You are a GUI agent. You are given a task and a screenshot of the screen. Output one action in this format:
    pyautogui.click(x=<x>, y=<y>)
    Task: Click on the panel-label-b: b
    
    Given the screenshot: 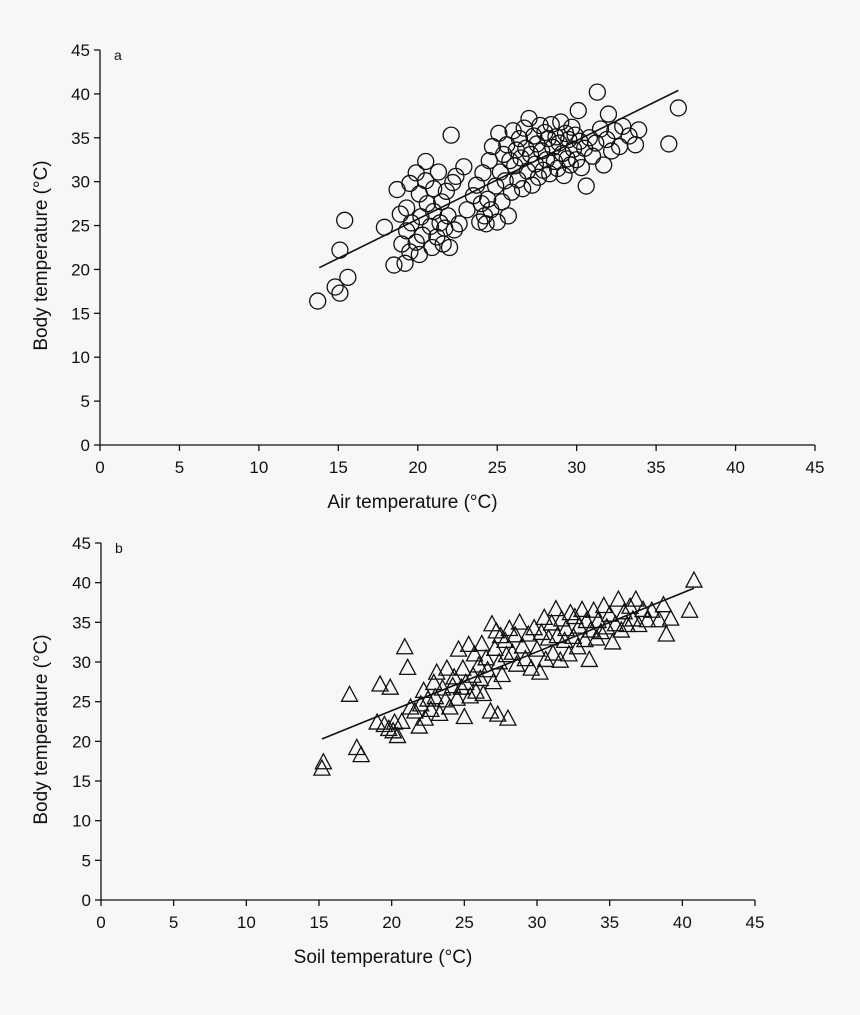 What is the action you would take?
    pyautogui.click(x=119, y=548)
    